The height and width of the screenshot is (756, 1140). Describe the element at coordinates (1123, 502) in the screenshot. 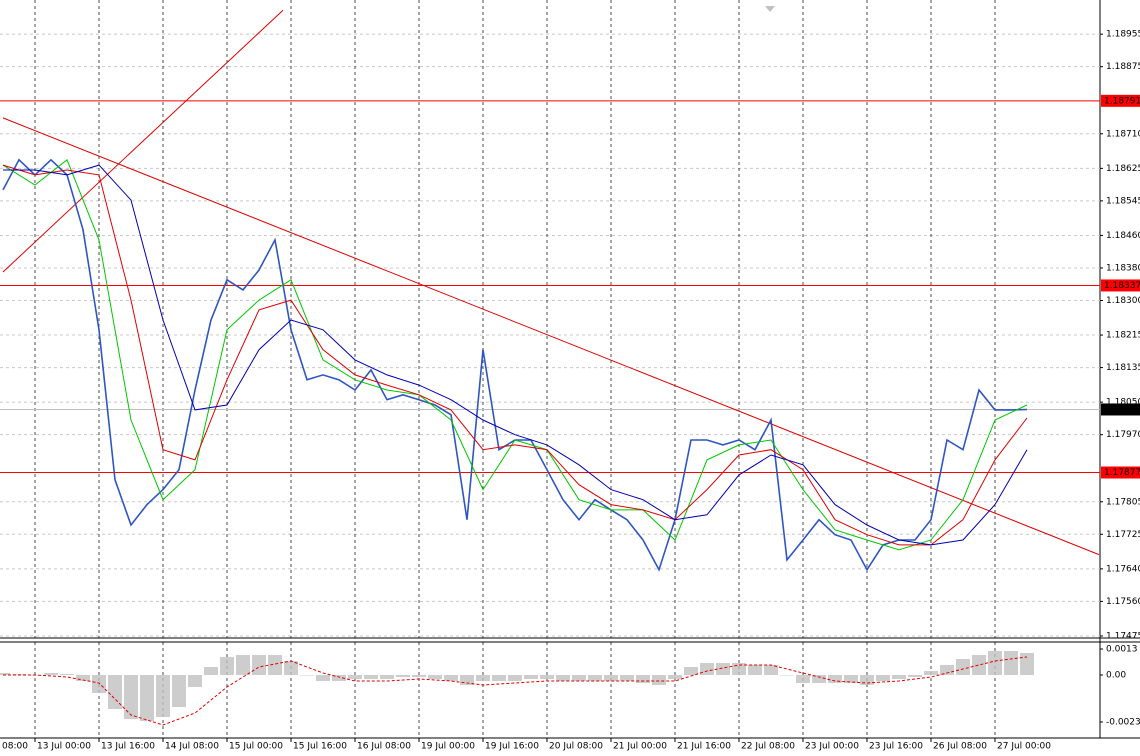

I see `y-tick-label: 1.17805` at that location.